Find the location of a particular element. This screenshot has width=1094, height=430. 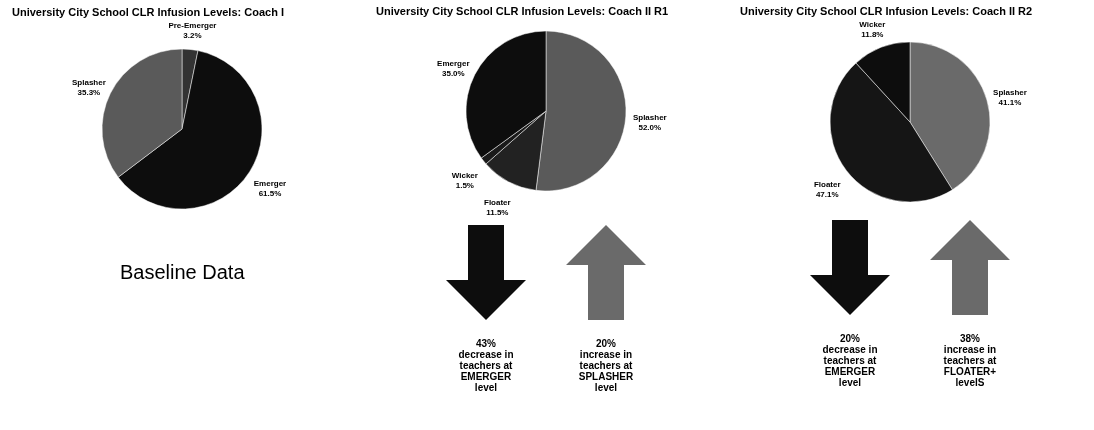

data-label: 41.1% is located at coordinates (1010, 103).